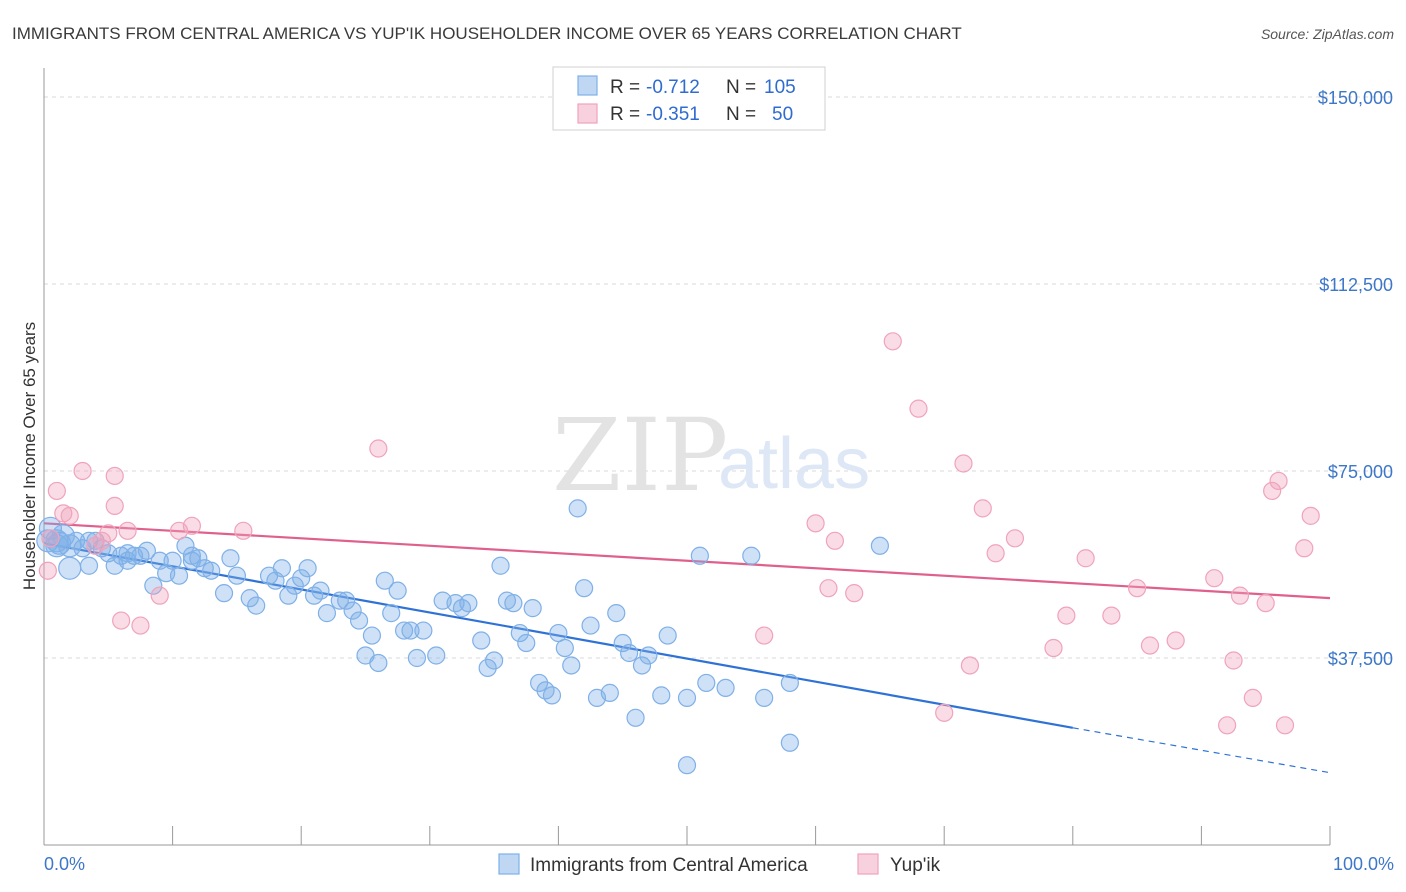 Image resolution: width=1406 pixels, height=892 pixels. Describe the element at coordinates (625, 87) in the screenshot. I see `legend-r-label-0: R =` at that location.